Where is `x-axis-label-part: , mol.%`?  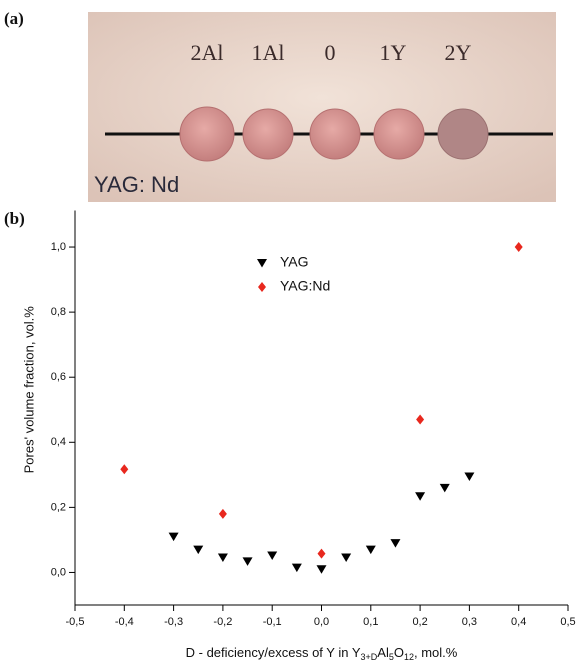
x-axis-label-part: , mol.% is located at coordinates (436, 652).